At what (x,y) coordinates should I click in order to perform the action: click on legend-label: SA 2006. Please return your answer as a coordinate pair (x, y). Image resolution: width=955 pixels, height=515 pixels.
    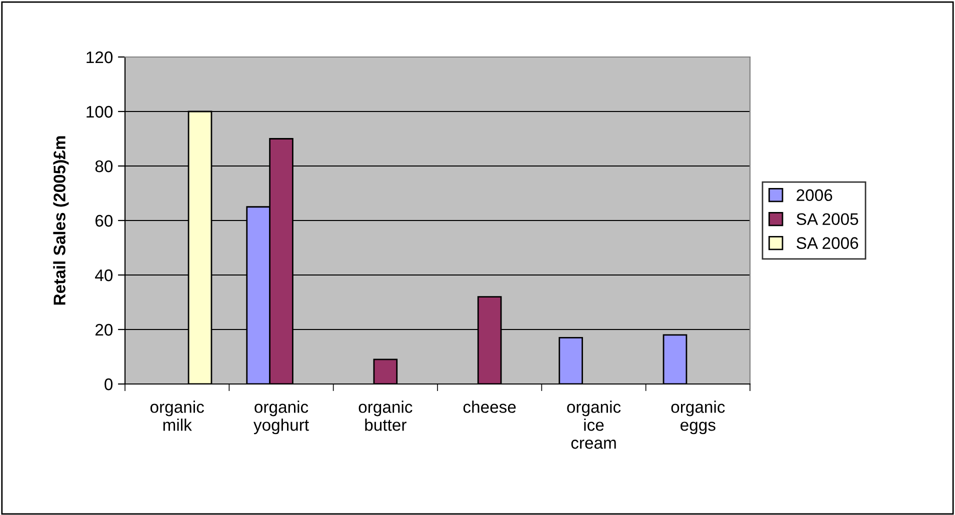
    Looking at the image, I should click on (827, 243).